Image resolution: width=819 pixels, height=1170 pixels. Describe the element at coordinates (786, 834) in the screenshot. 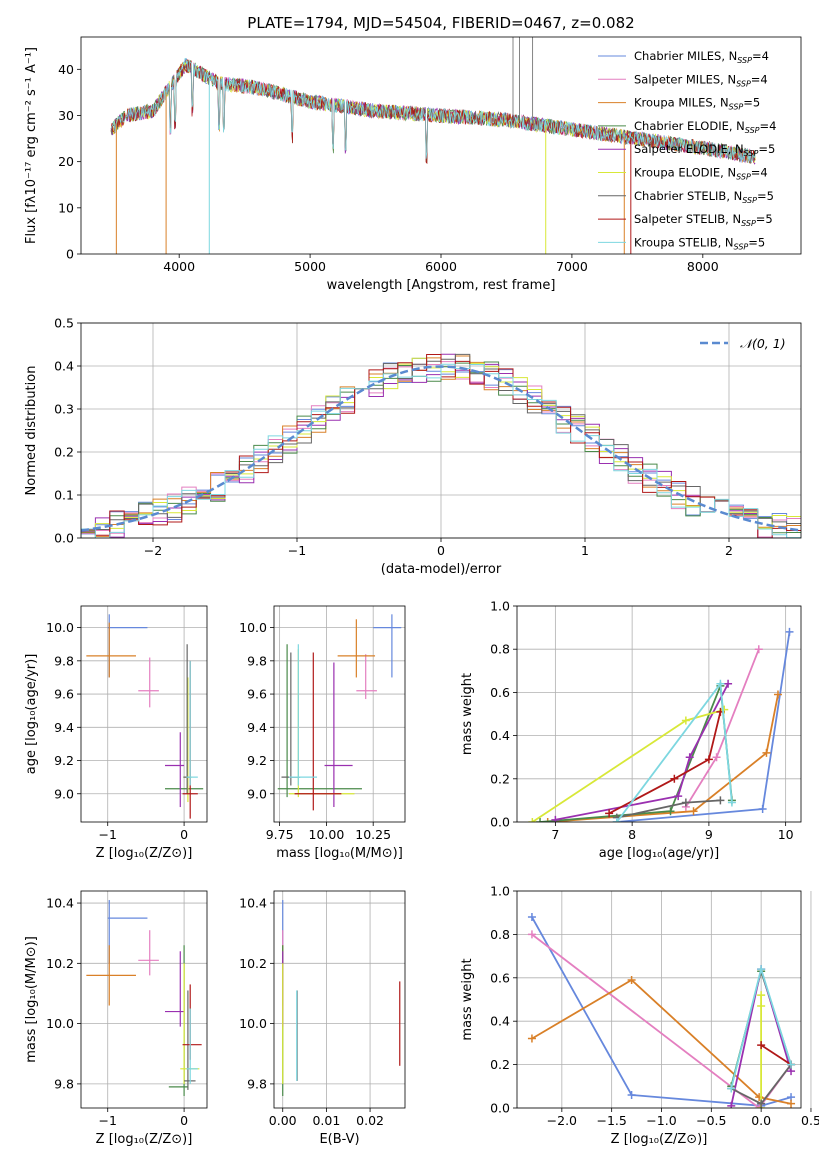

I see `x-tick-label: 10` at that location.